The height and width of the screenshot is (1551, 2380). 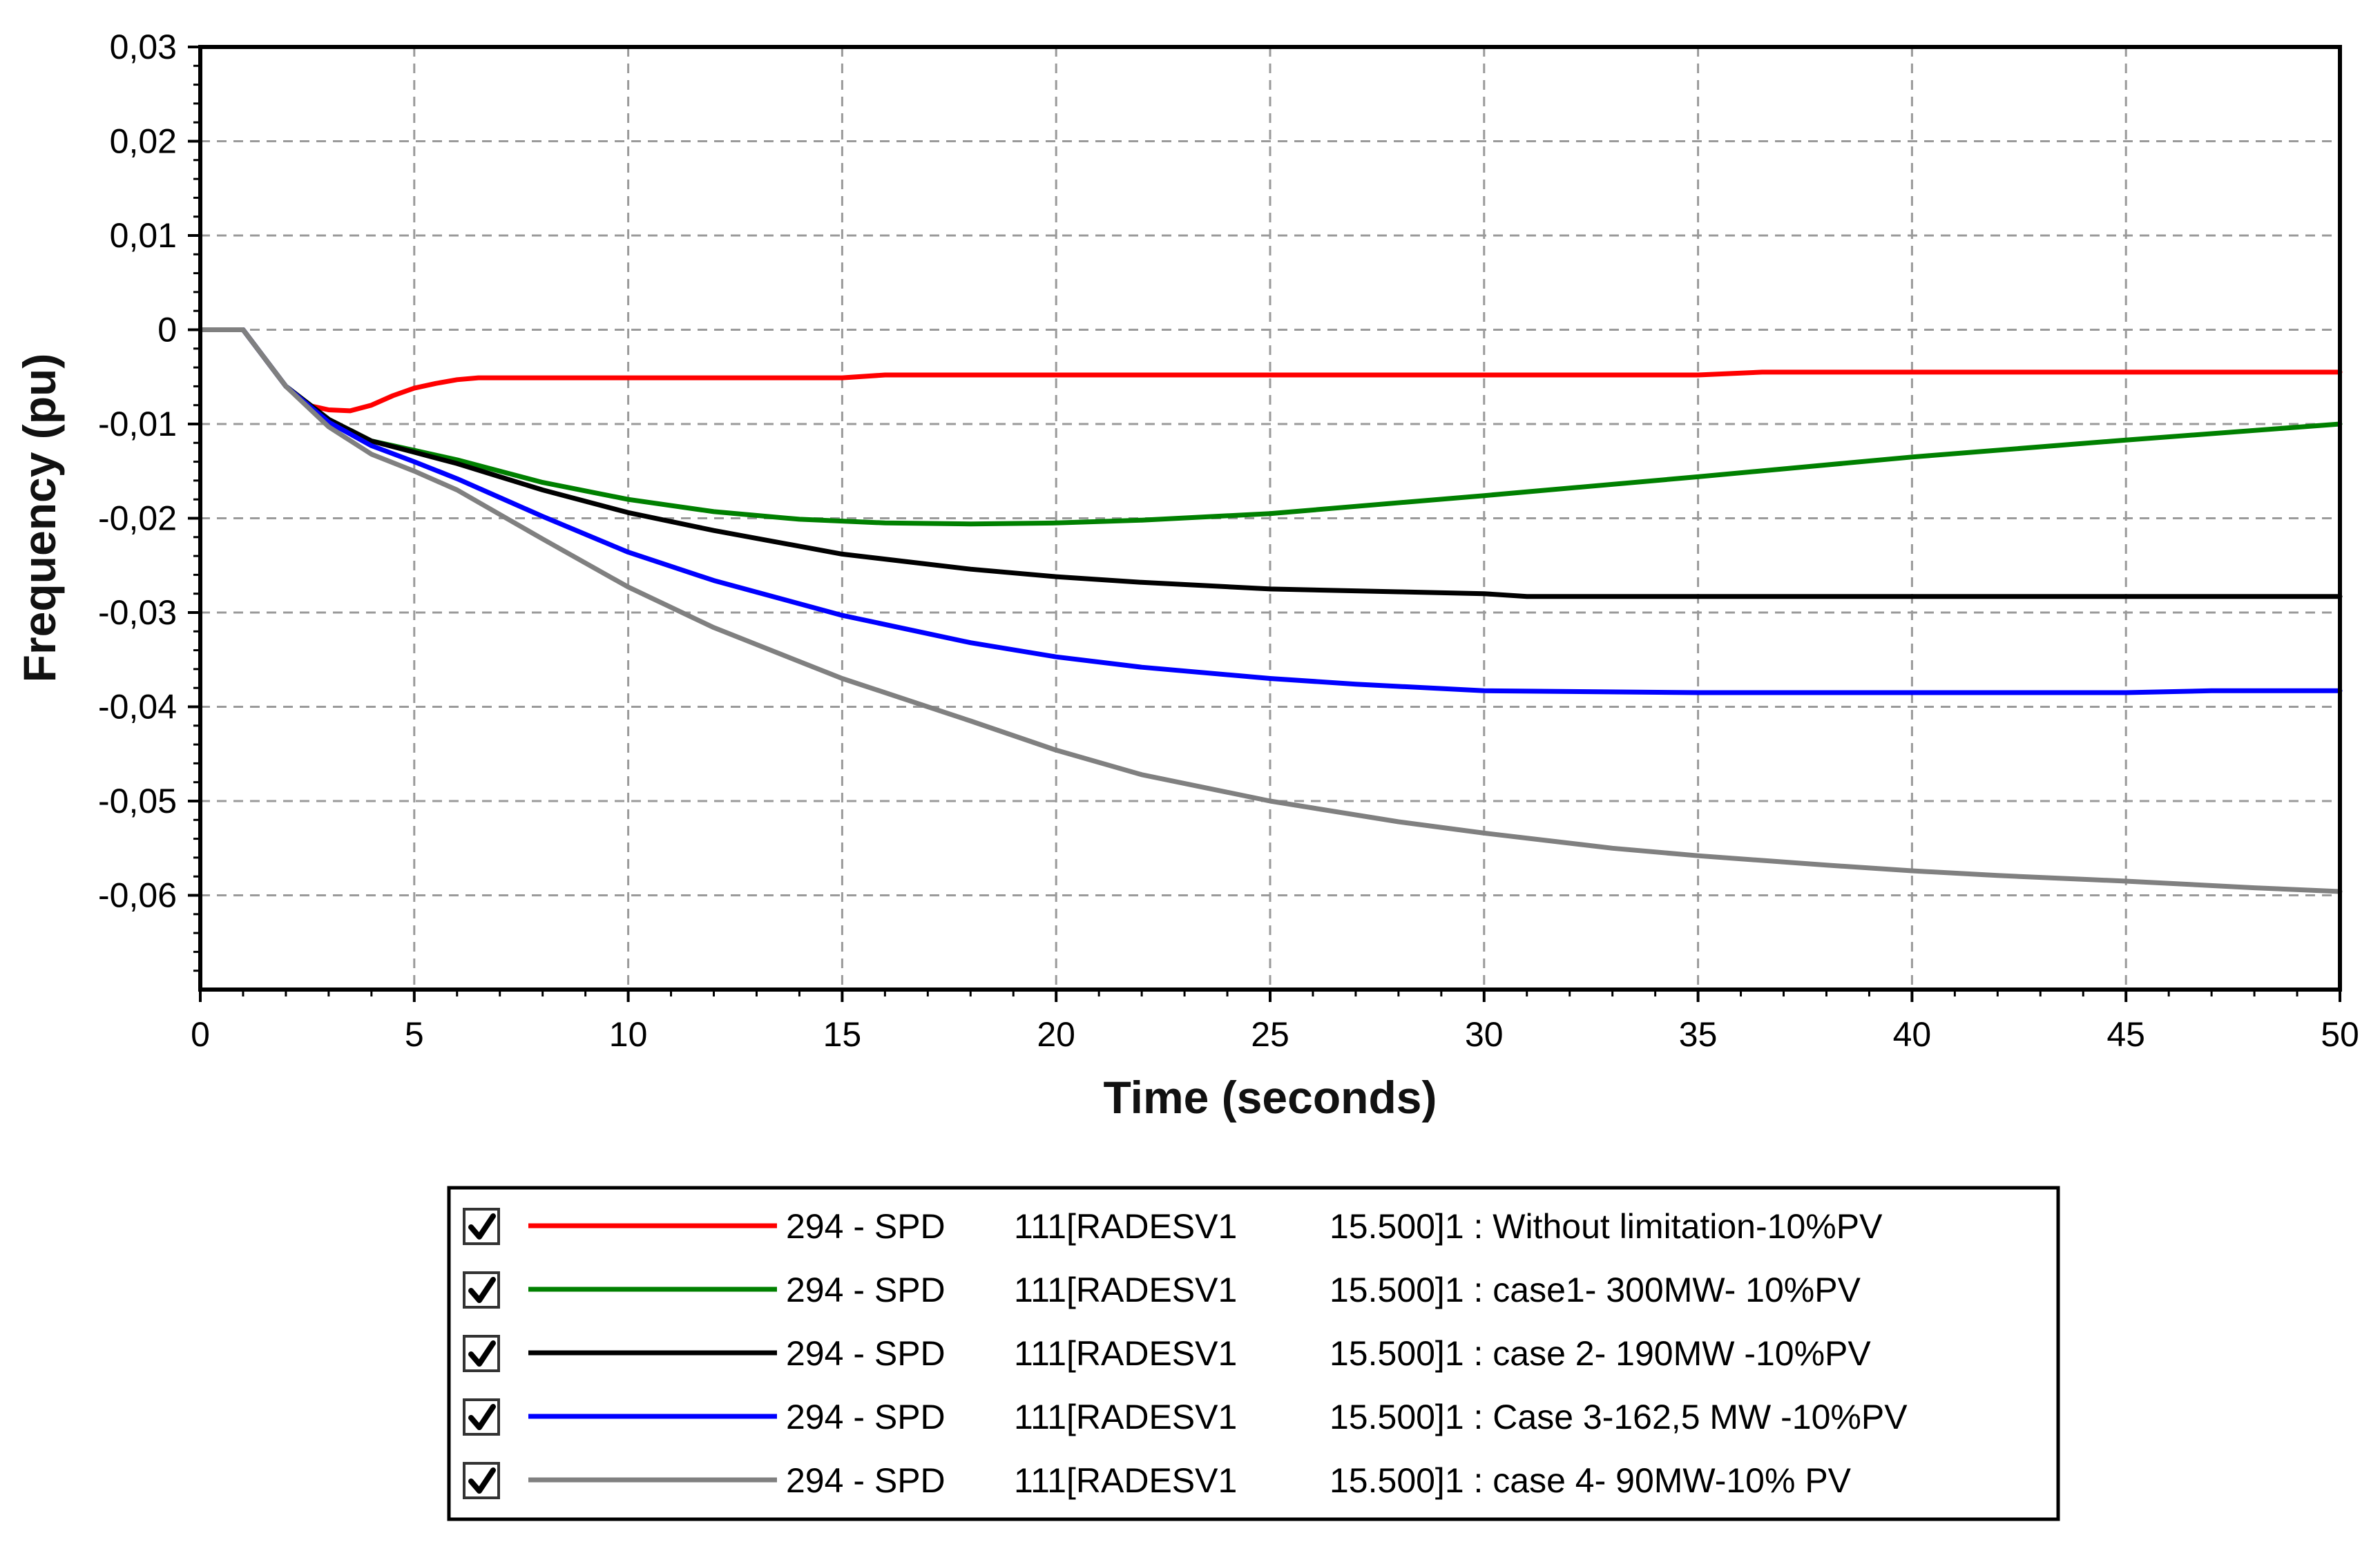 I want to click on x-tick-label: 15, so click(x=842, y=1034).